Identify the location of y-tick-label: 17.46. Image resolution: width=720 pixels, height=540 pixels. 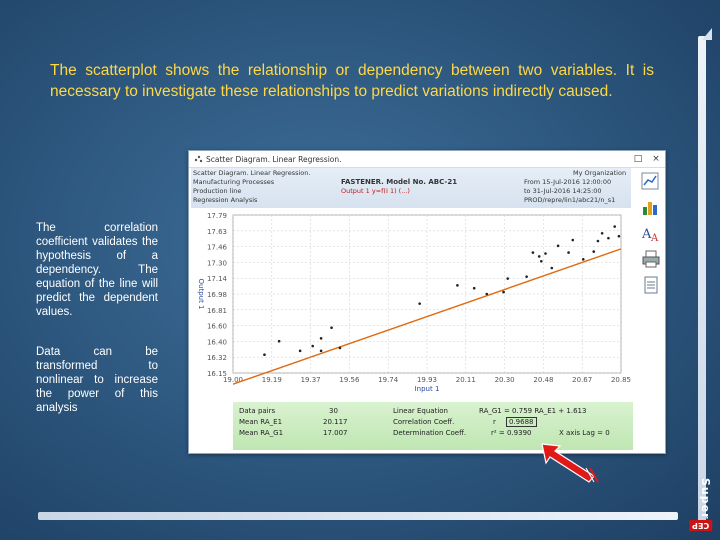
(217, 248).